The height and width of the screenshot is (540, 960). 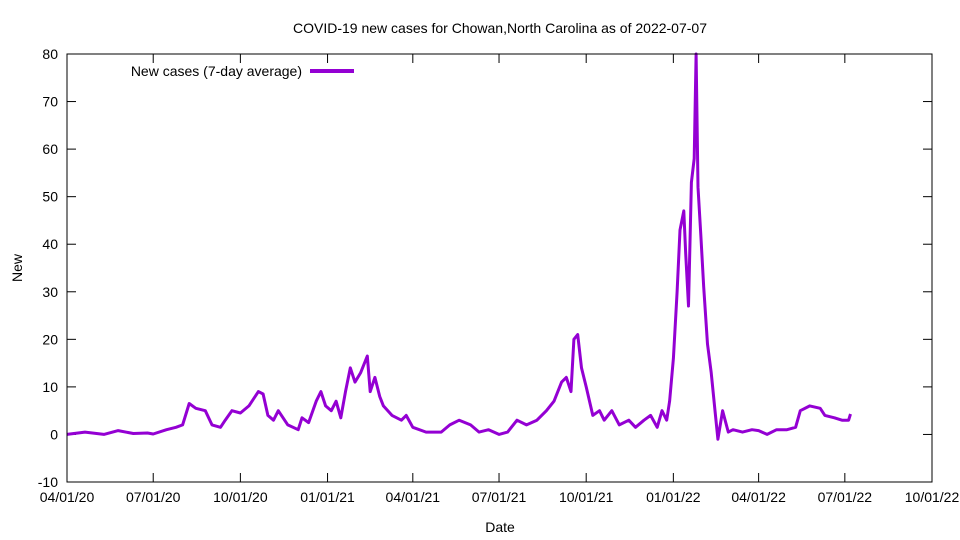 What do you see at coordinates (50, 54) in the screenshot?
I see `y-tick-label: 80` at bounding box center [50, 54].